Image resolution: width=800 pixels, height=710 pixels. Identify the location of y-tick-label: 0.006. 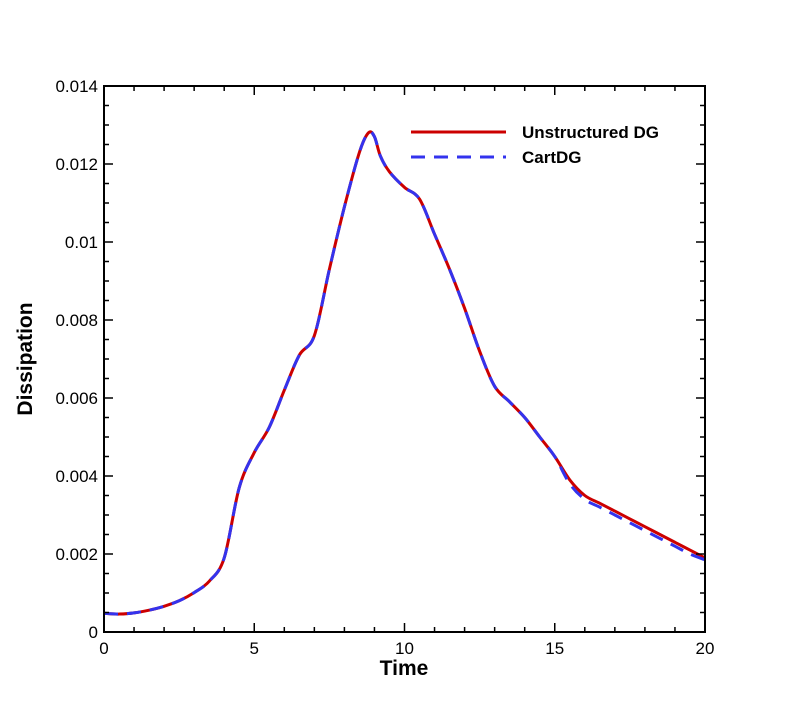
(76, 398).